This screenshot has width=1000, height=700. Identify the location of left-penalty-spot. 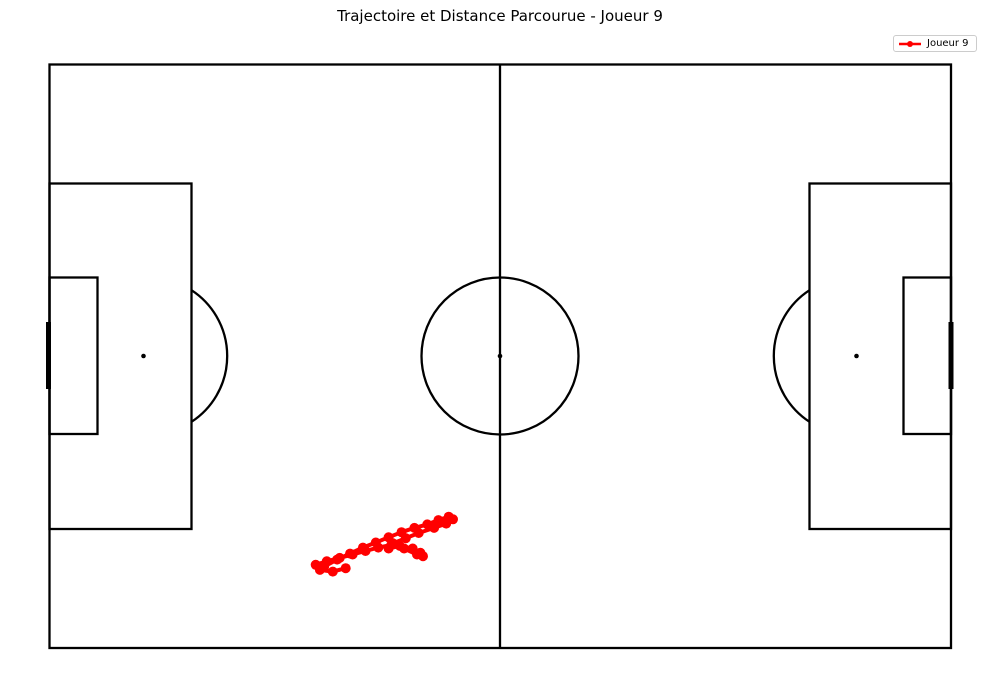
(143, 356).